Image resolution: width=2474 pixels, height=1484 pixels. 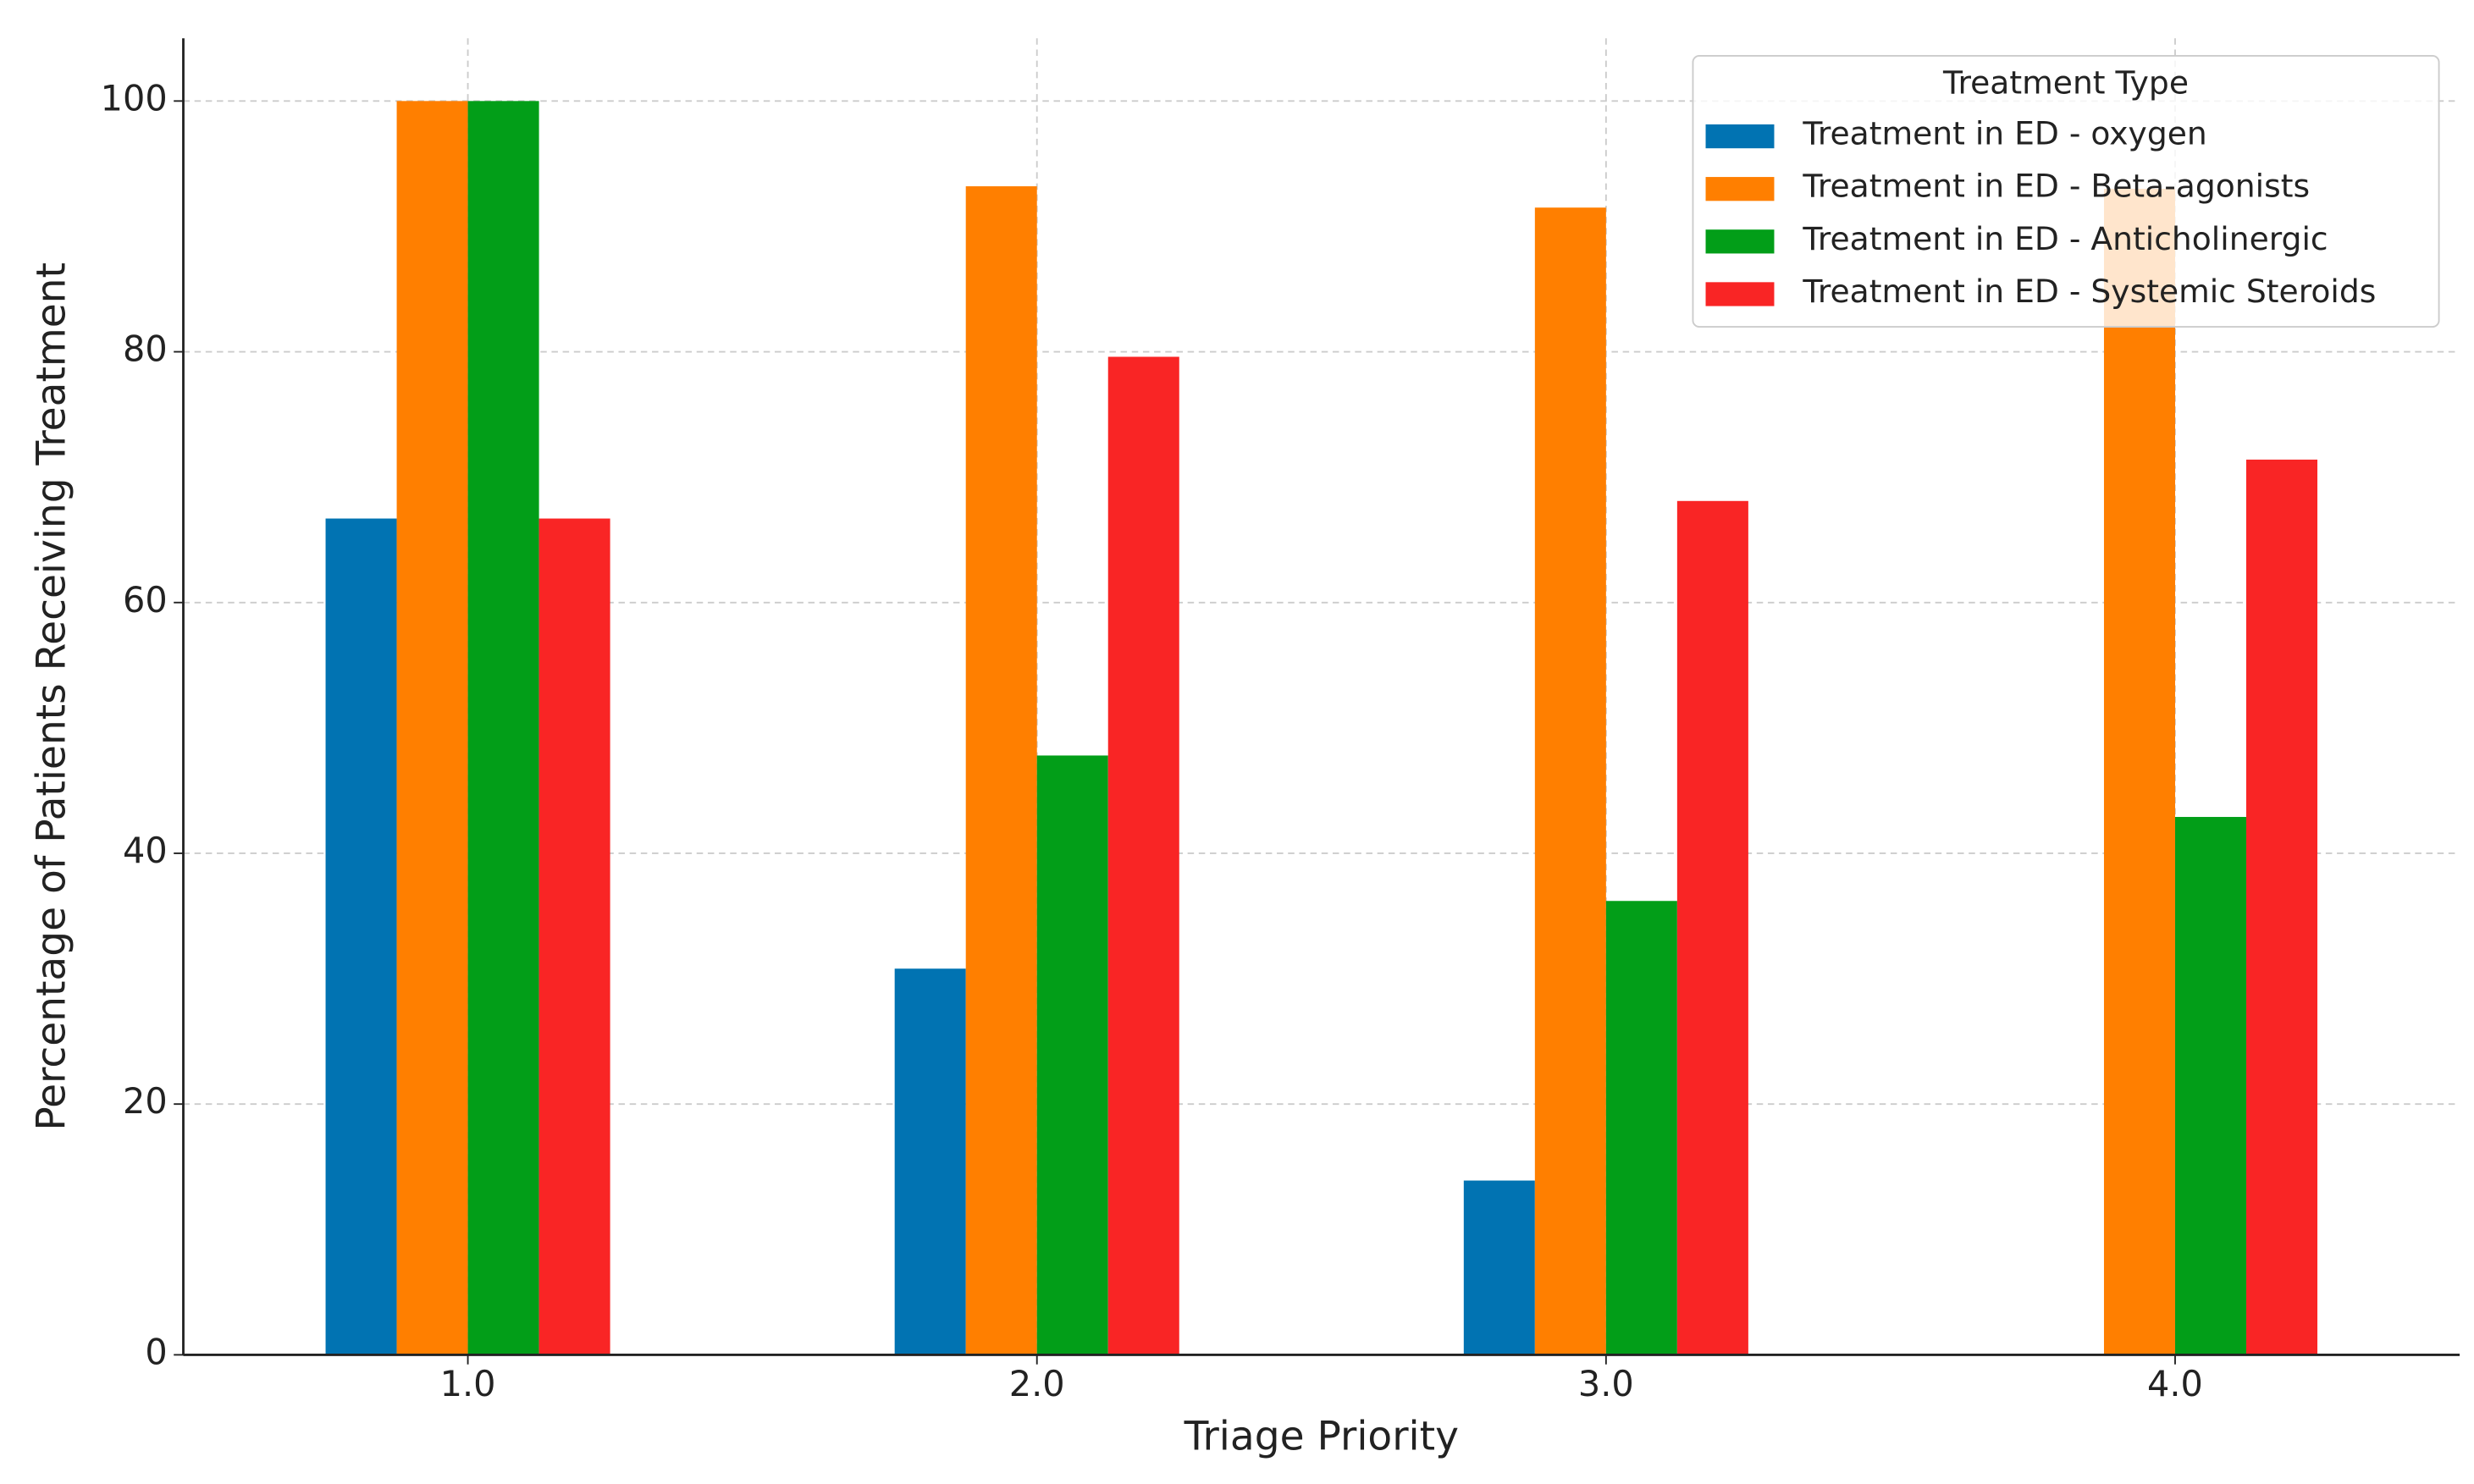 What do you see at coordinates (2175, 1384) in the screenshot?
I see `x-tick-label: 4.0` at bounding box center [2175, 1384].